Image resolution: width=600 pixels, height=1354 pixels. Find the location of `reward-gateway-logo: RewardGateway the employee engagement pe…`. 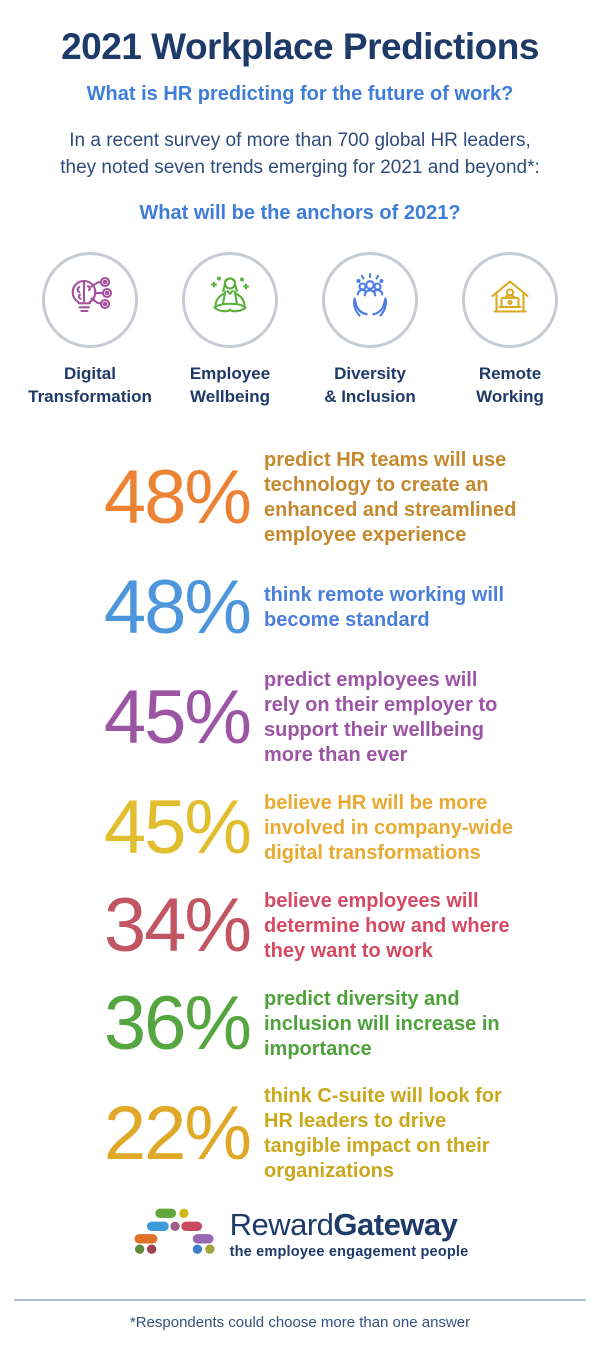

reward-gateway-logo: RewardGateway the employee engagement pe… is located at coordinates (300, 1234).